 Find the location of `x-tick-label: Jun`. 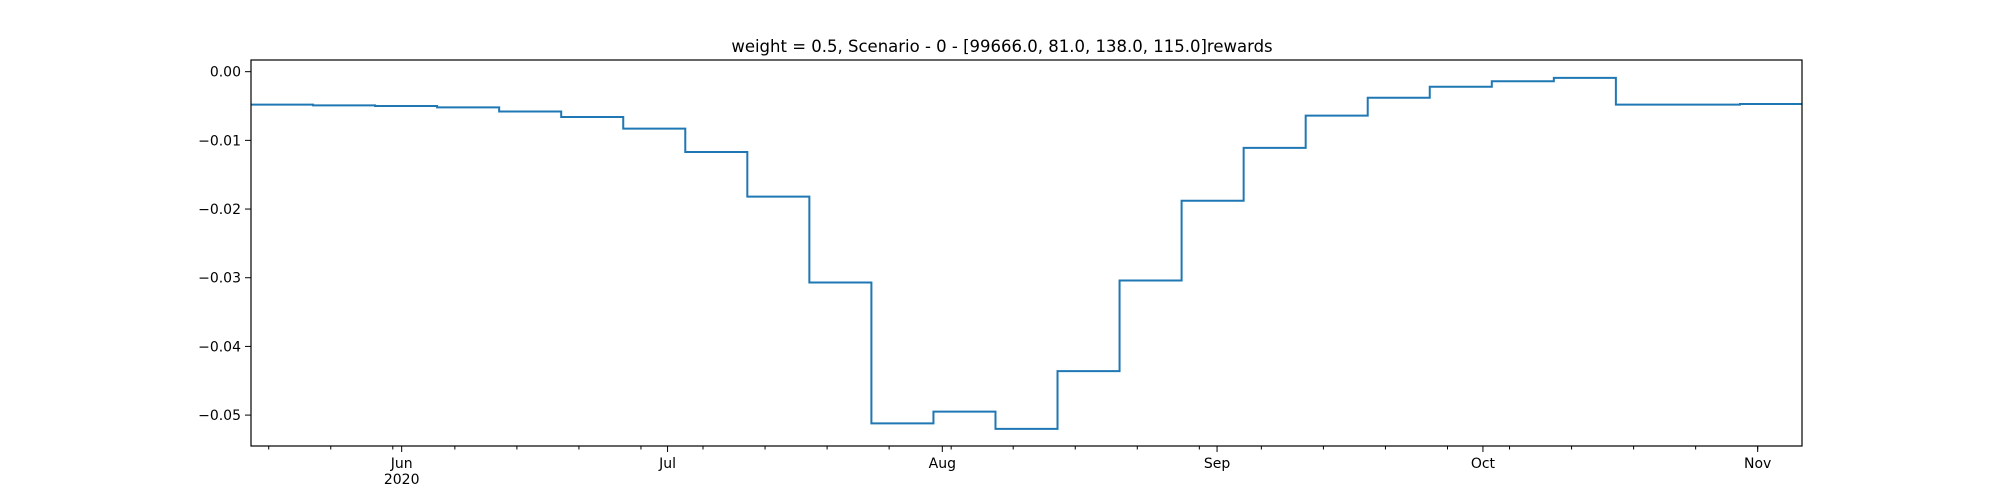

x-tick-label: Jun is located at coordinates (401, 464).